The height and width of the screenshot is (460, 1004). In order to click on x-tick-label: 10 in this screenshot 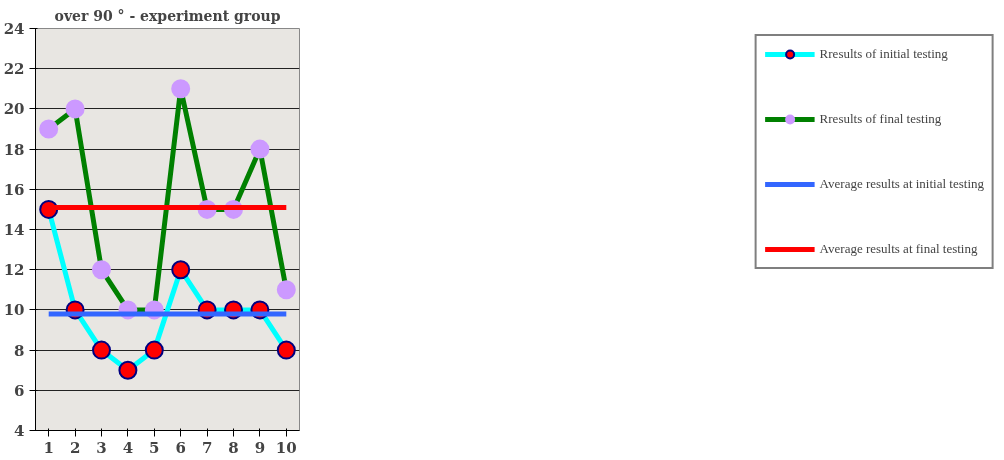, I will do `click(286, 447)`.